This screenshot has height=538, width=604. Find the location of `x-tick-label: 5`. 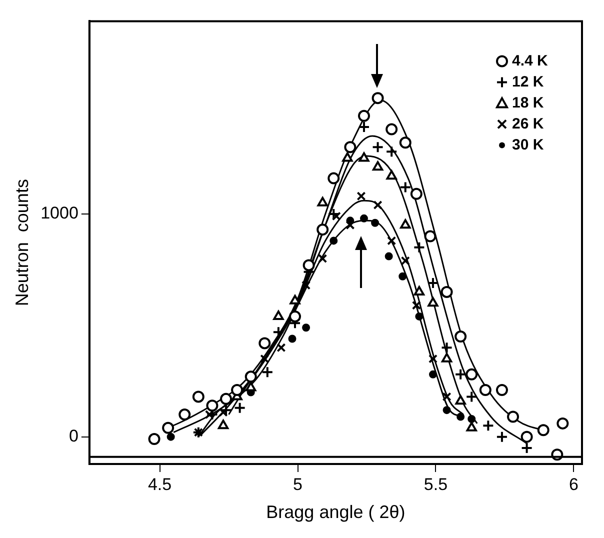

x-tick-label: 5 is located at coordinates (297, 484).